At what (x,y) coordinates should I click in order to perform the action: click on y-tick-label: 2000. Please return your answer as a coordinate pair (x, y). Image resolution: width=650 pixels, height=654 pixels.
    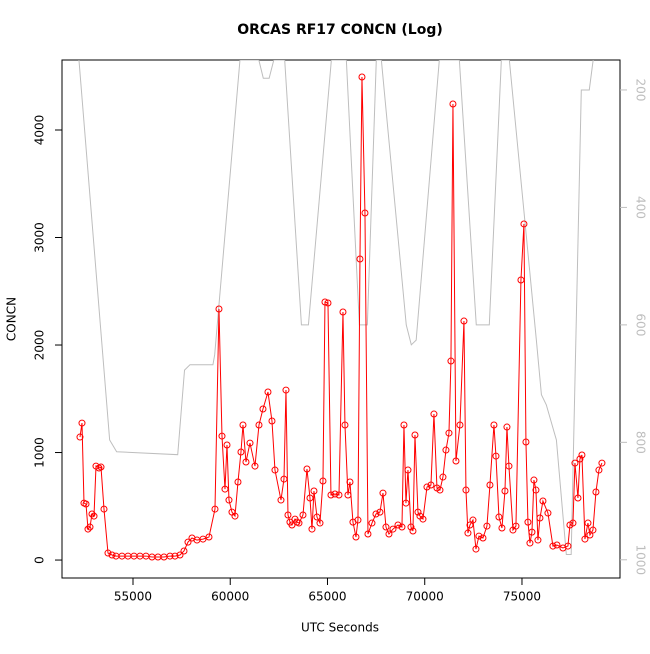
    Looking at the image, I should click on (40, 345).